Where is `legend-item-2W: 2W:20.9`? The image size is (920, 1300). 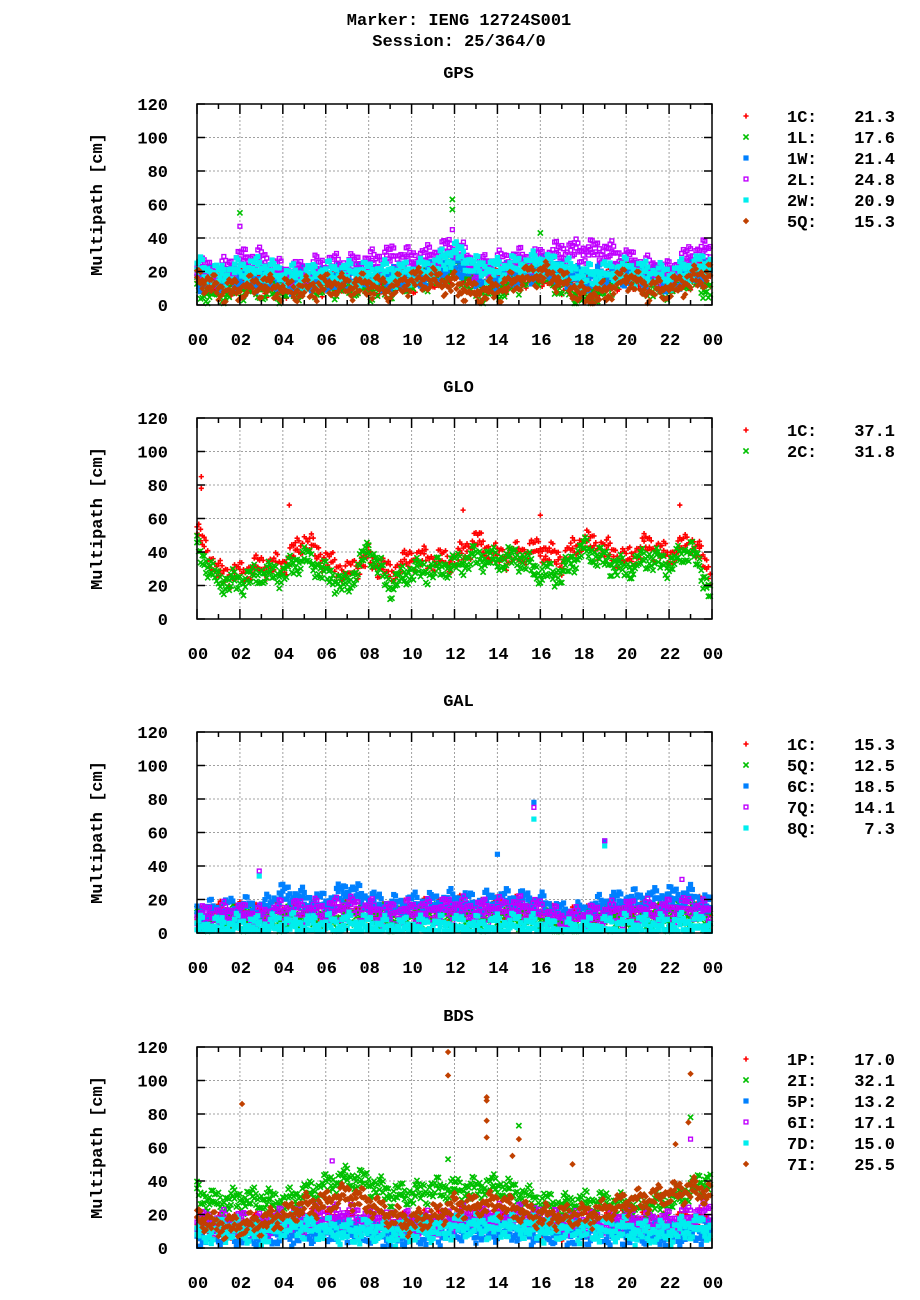
legend-item-2W: 2W:20.9 is located at coordinates (819, 202).